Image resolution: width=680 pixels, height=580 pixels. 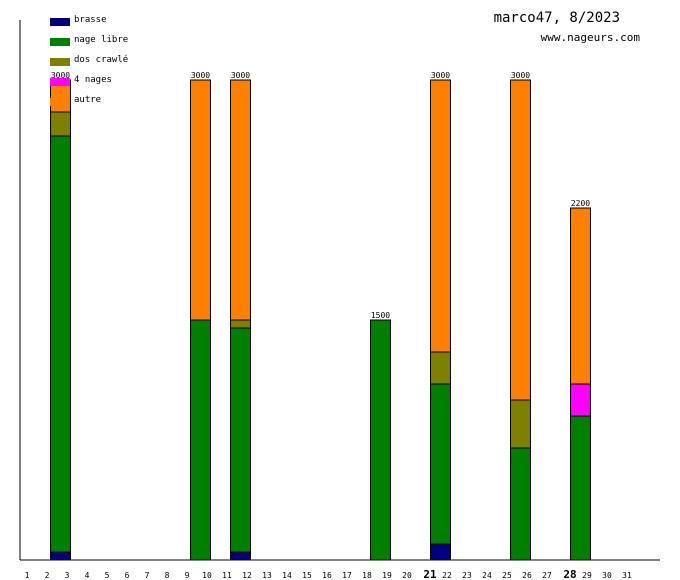 I want to click on bar-segment-day-2-dos-crawlé, so click(x=60, y=124).